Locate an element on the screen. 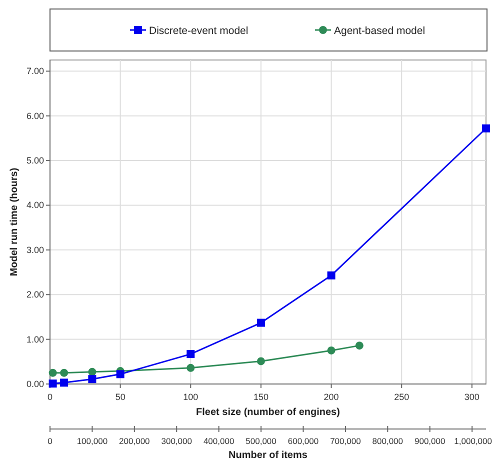  x-axis-title: Fleet size (number of engines) is located at coordinates (268, 412).